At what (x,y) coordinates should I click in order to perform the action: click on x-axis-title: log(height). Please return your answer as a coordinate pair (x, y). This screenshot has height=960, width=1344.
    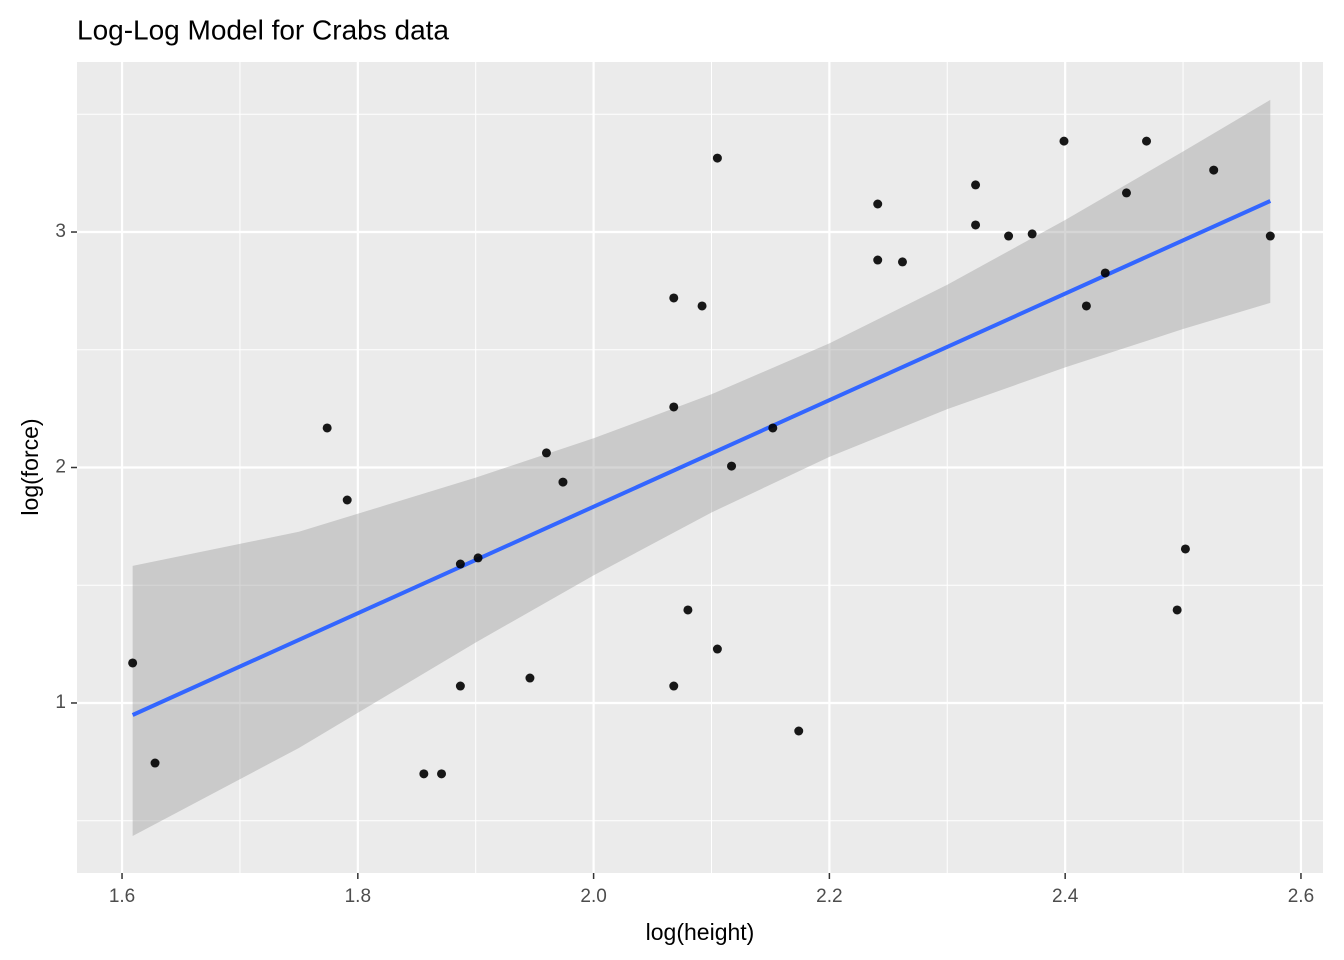
    Looking at the image, I should click on (700, 932).